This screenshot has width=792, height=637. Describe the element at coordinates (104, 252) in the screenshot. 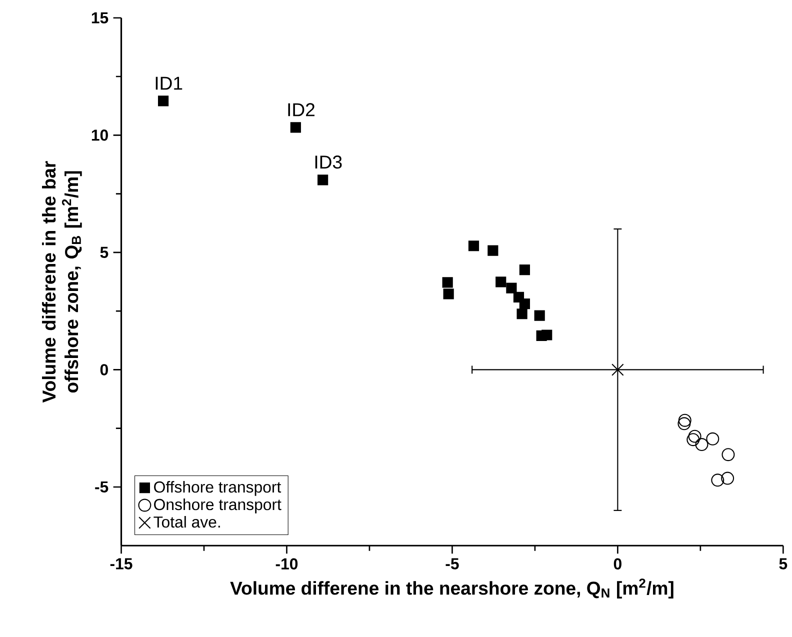

I see `y-tick-label: 5` at that location.